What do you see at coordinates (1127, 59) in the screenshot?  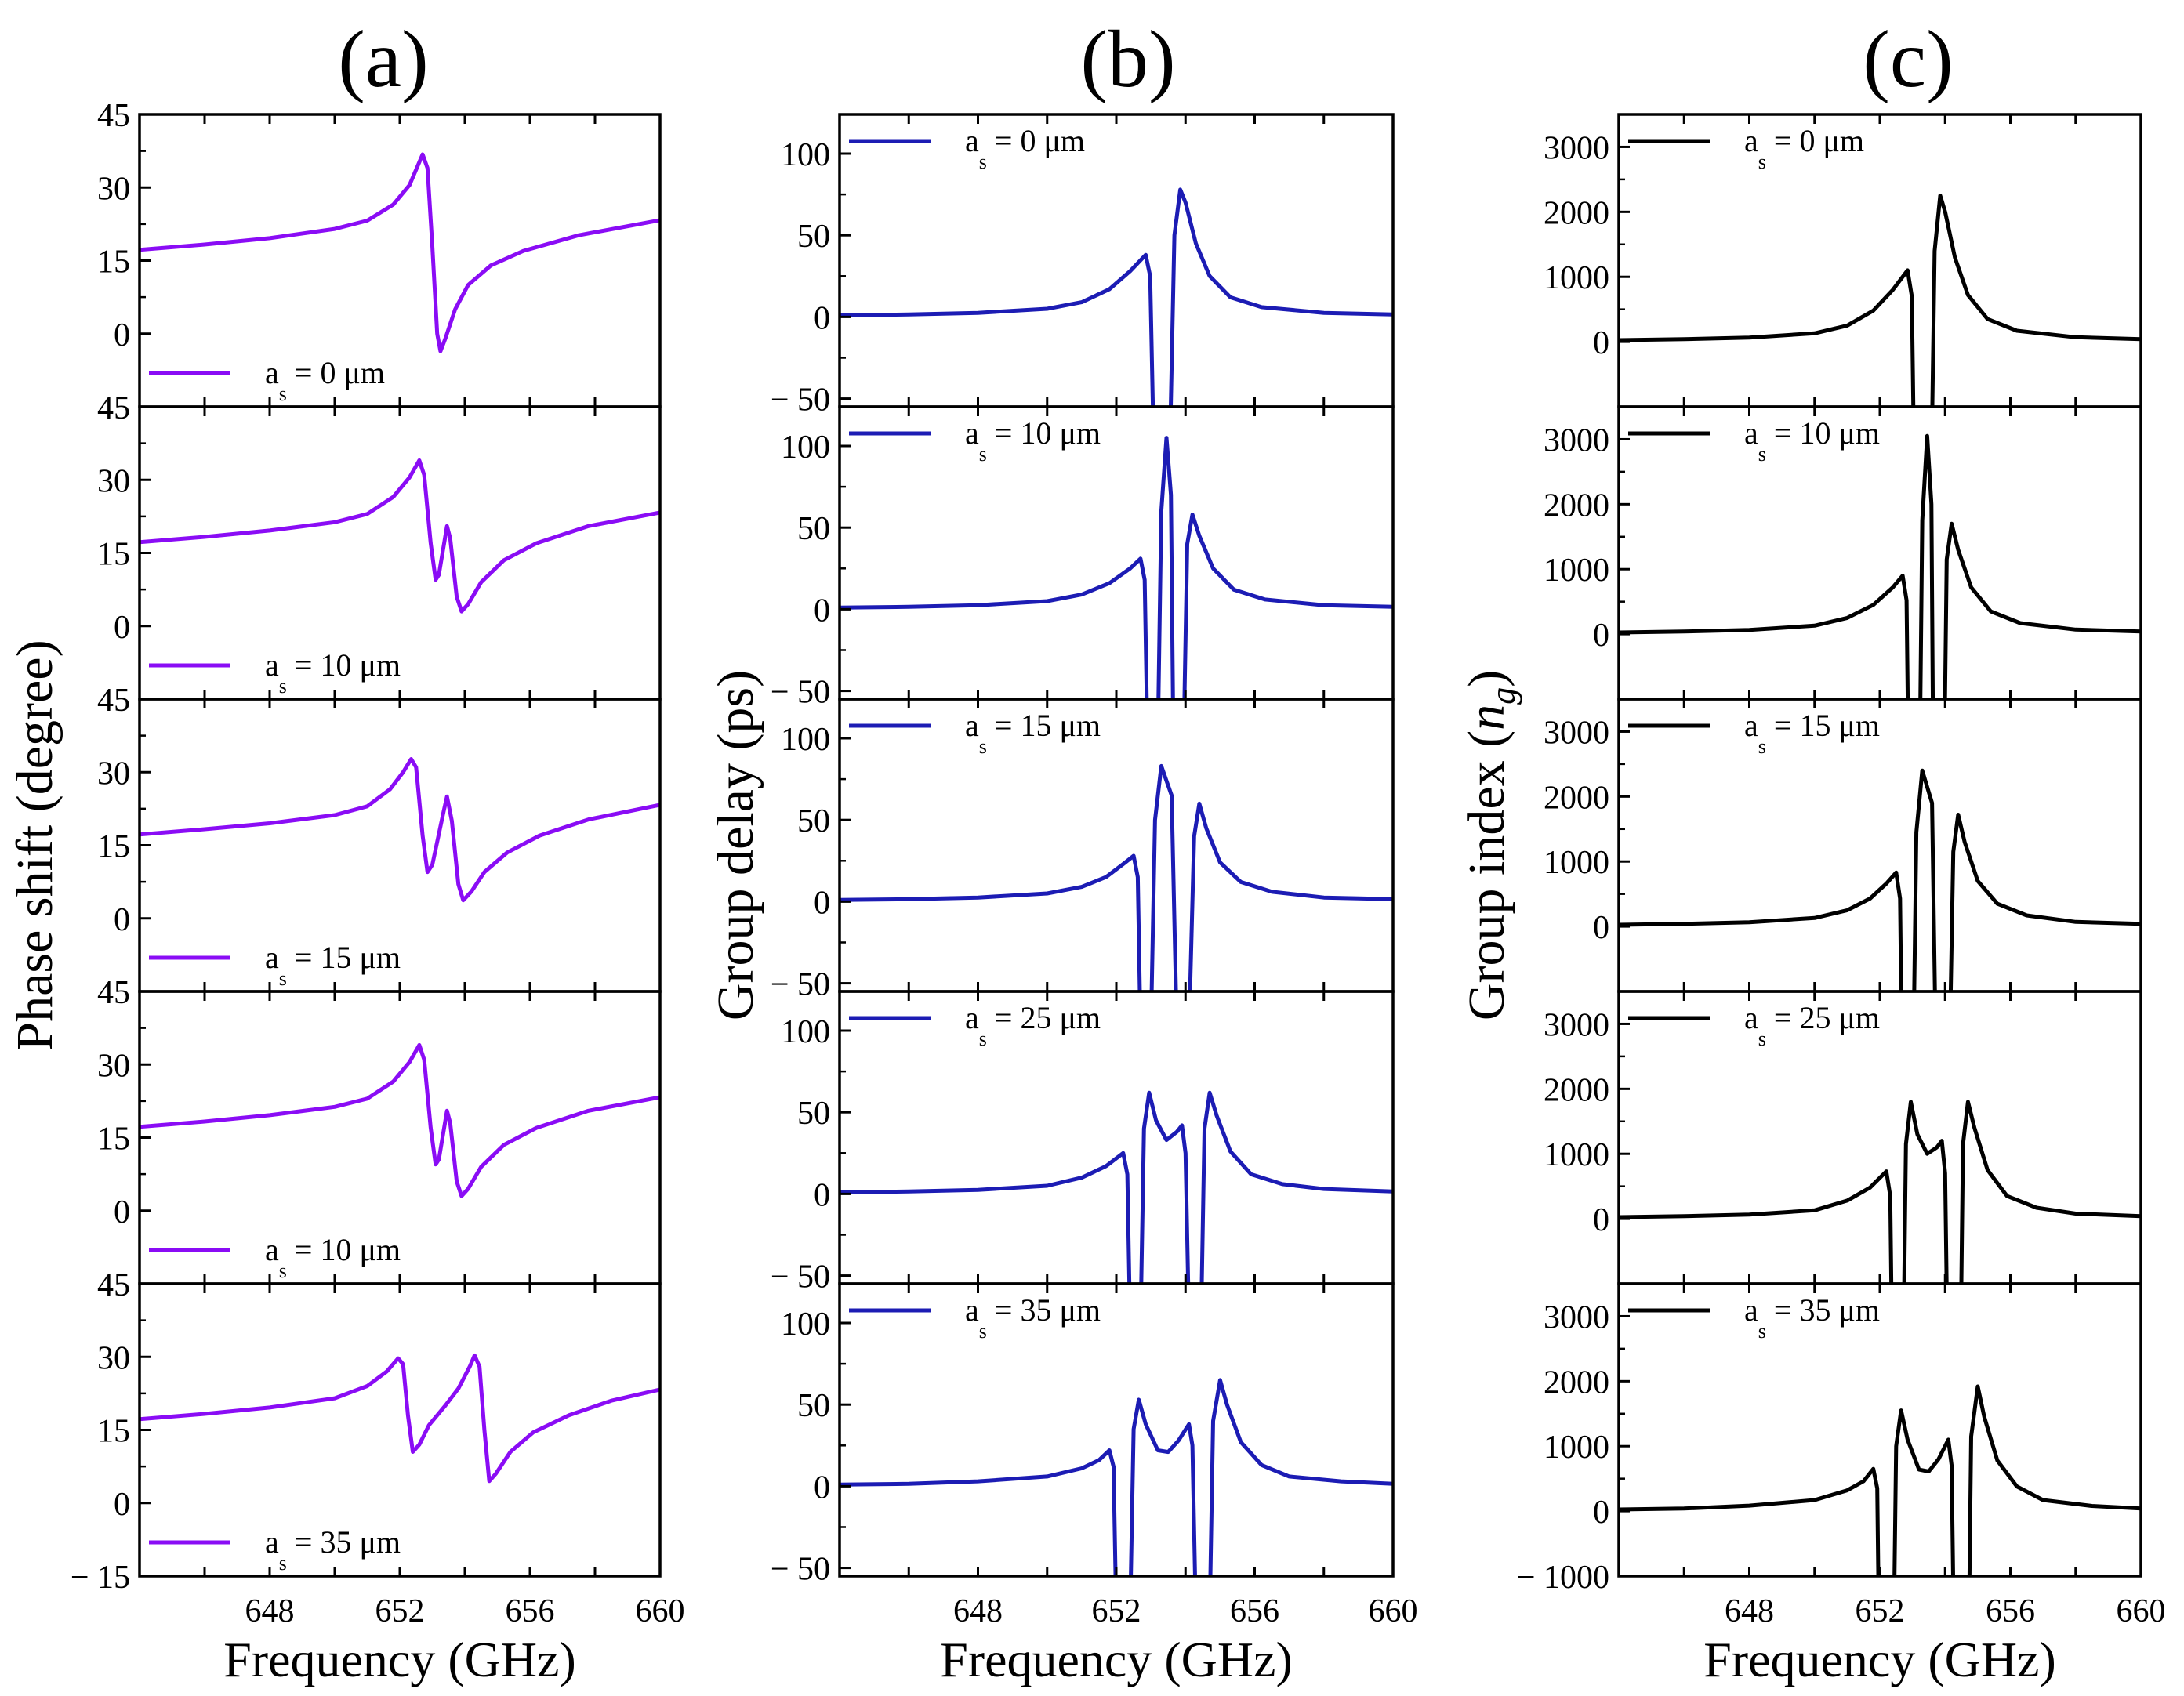 I see `panel-title: (b)` at bounding box center [1127, 59].